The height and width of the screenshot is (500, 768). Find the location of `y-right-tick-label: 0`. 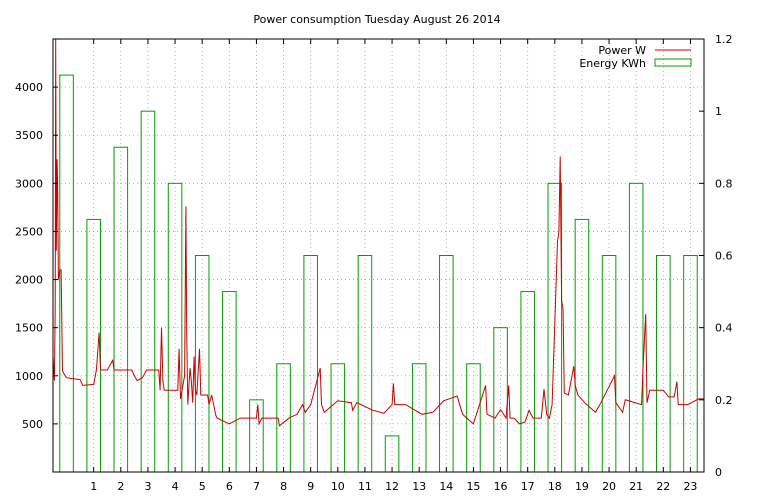

y-right-tick-label: 0 is located at coordinates (718, 472).